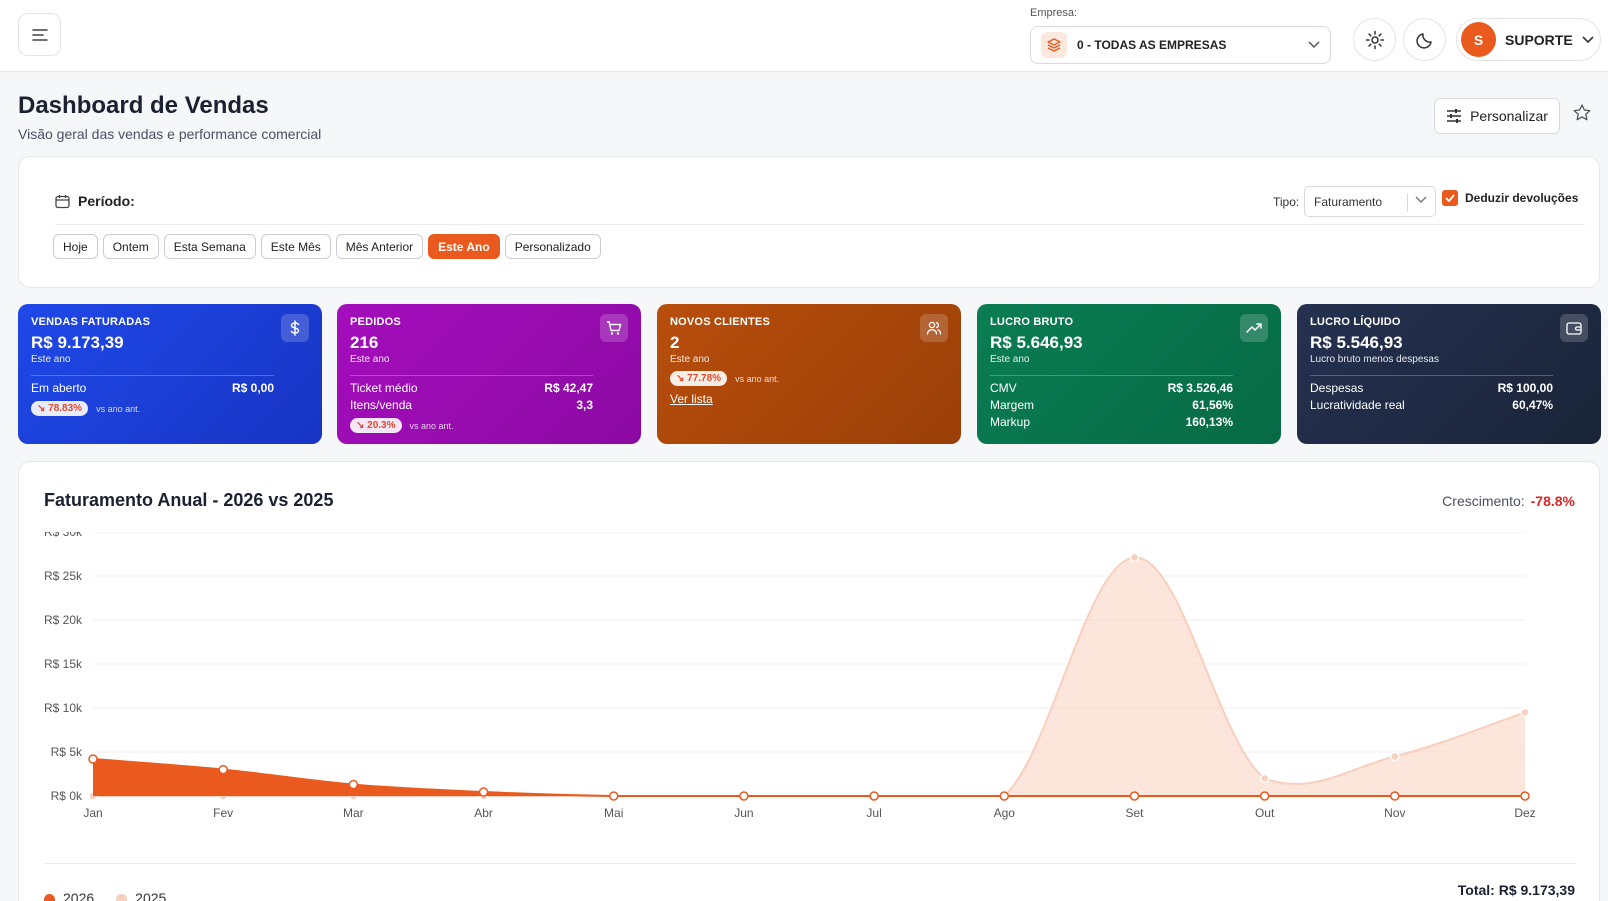  What do you see at coordinates (471, 388) in the screenshot?
I see `kpi-row: Ticket médio R$ 42,47` at bounding box center [471, 388].